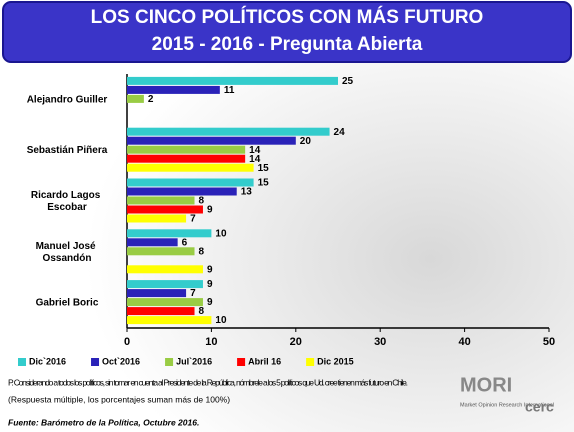 The image size is (574, 432). I want to click on x-tick-label: 30, so click(380, 342).